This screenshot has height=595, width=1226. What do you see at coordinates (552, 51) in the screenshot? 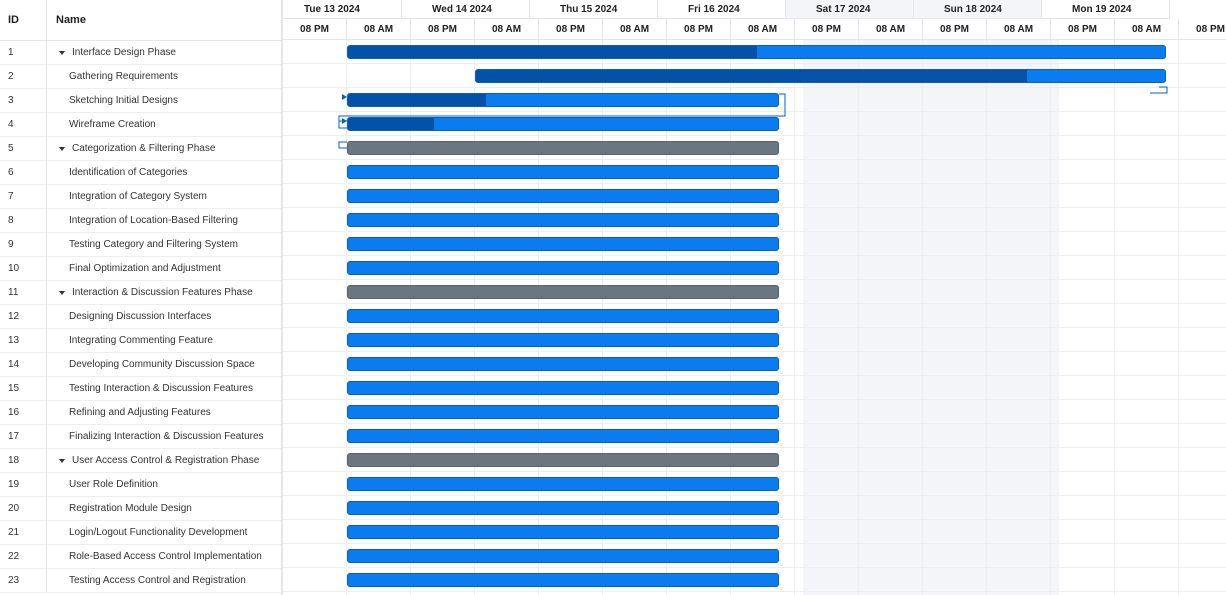
I see `task-progress` at bounding box center [552, 51].